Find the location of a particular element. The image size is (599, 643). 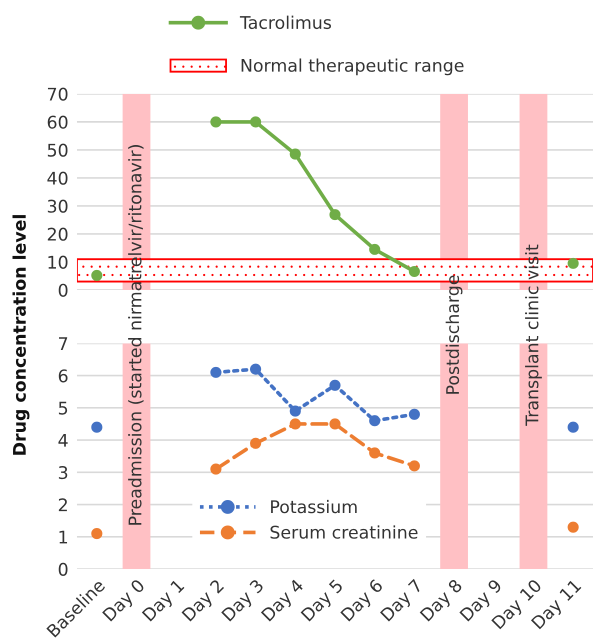

legend-label: Tacrolimus is located at coordinates (286, 23).